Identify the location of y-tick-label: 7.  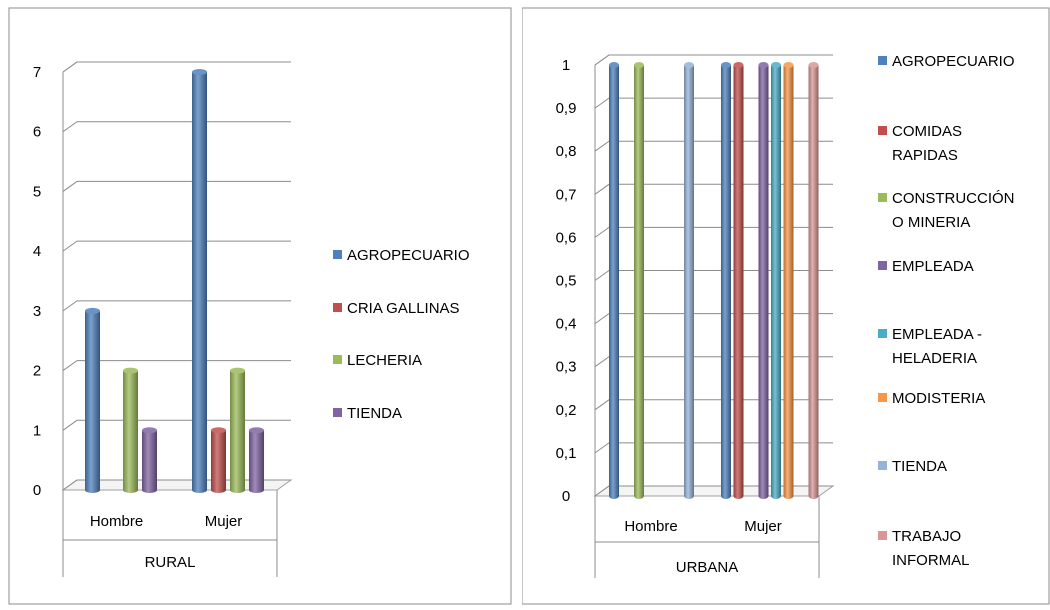
(37, 72).